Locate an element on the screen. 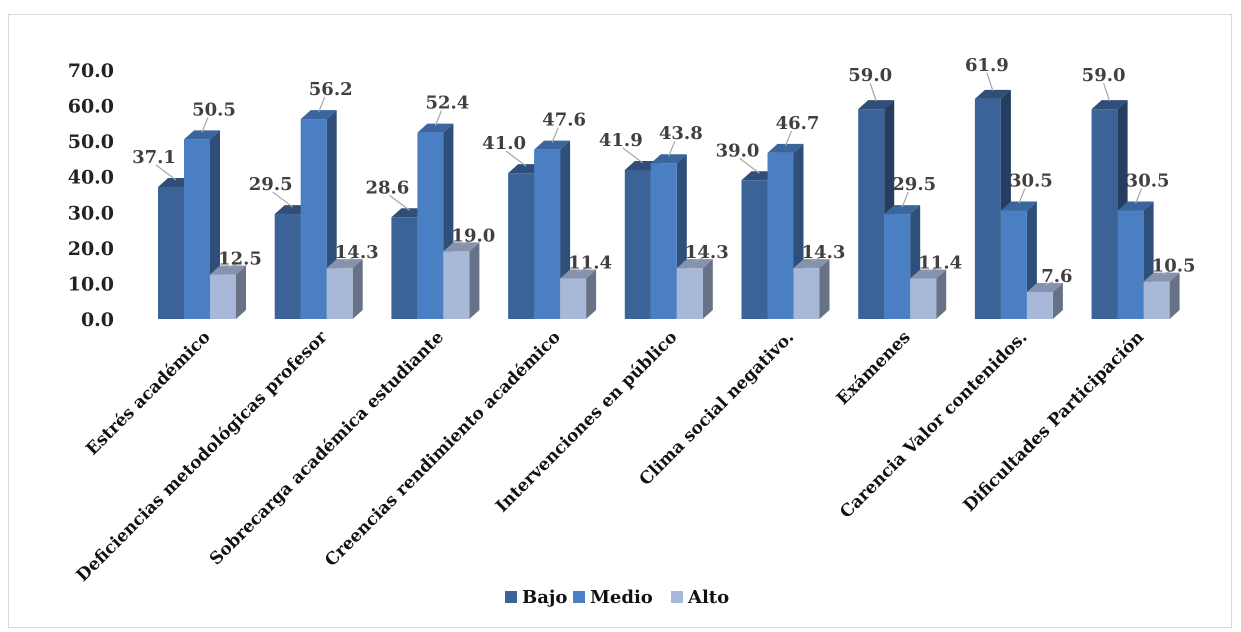 This screenshot has height=632, width=1241. y-tick-label: 10.0 is located at coordinates (91, 284).